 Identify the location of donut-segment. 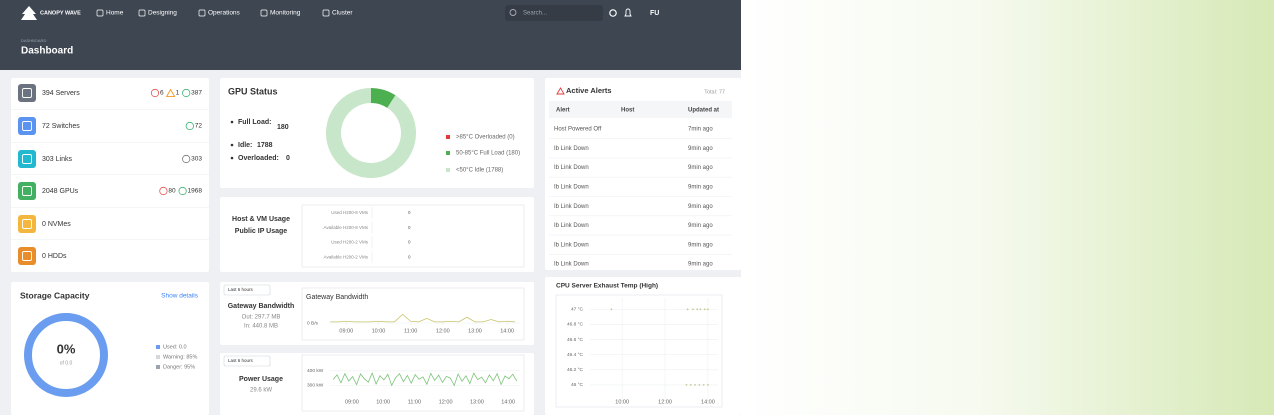
(371, 133).